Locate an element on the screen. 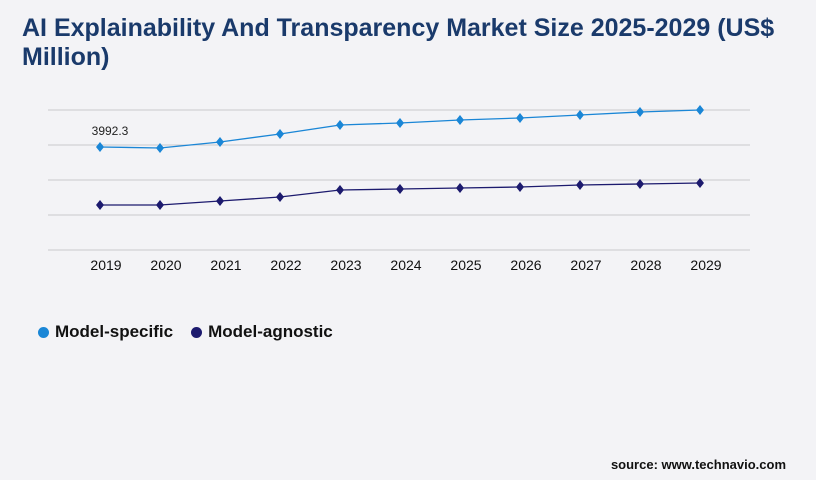 The width and height of the screenshot is (816, 480). x-tick-label: 2020 is located at coordinates (165, 265).